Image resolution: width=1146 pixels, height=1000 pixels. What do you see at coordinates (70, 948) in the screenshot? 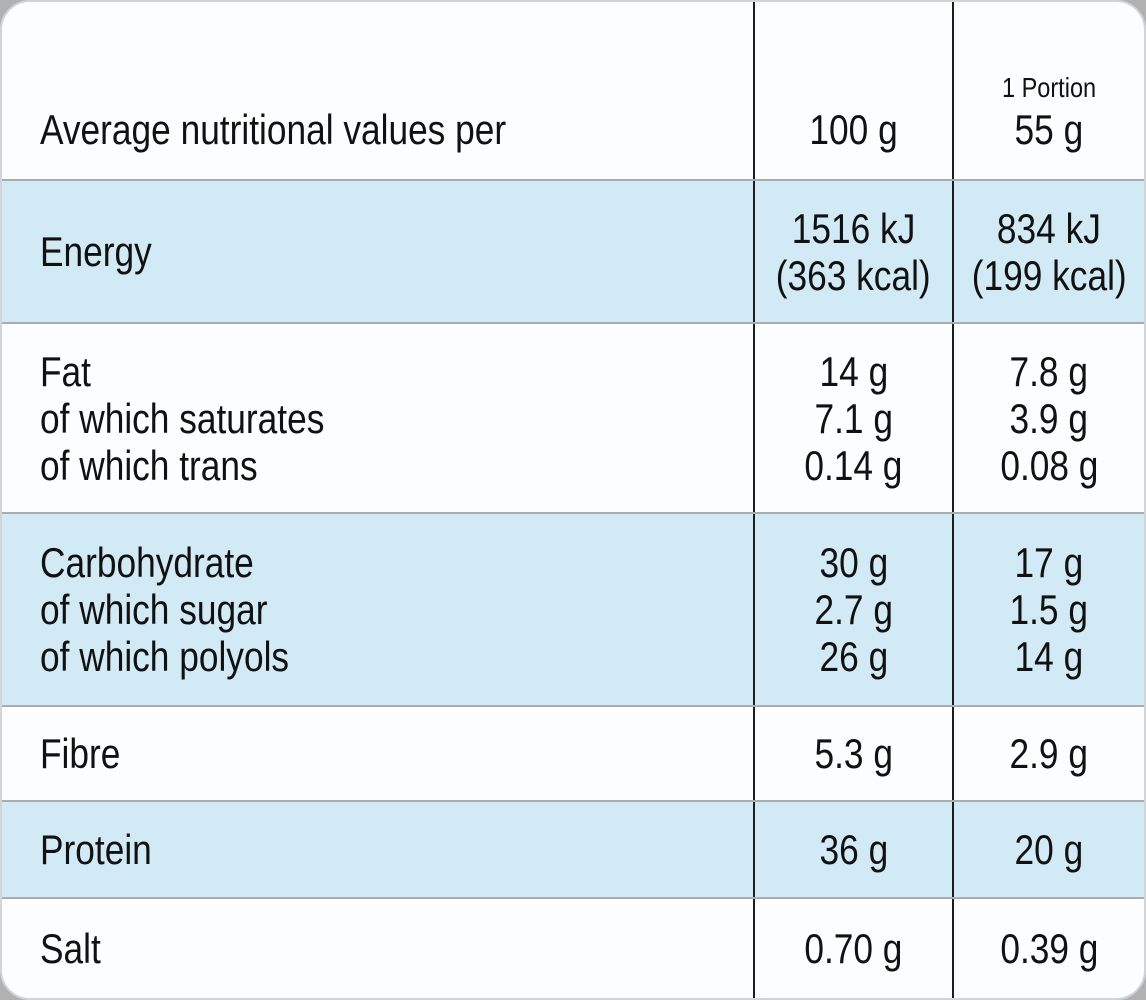
I see `nutrient-name: Salt` at bounding box center [70, 948].